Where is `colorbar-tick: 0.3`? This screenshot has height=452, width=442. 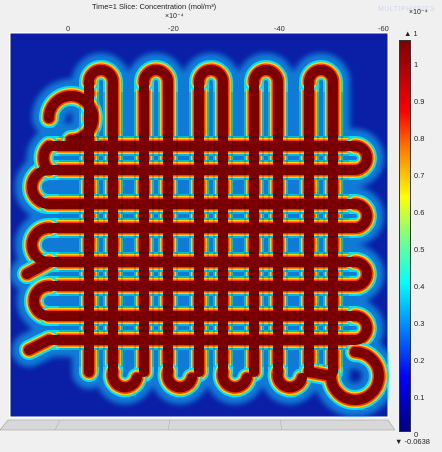
colorbar-tick: 0.3 is located at coordinates (419, 323).